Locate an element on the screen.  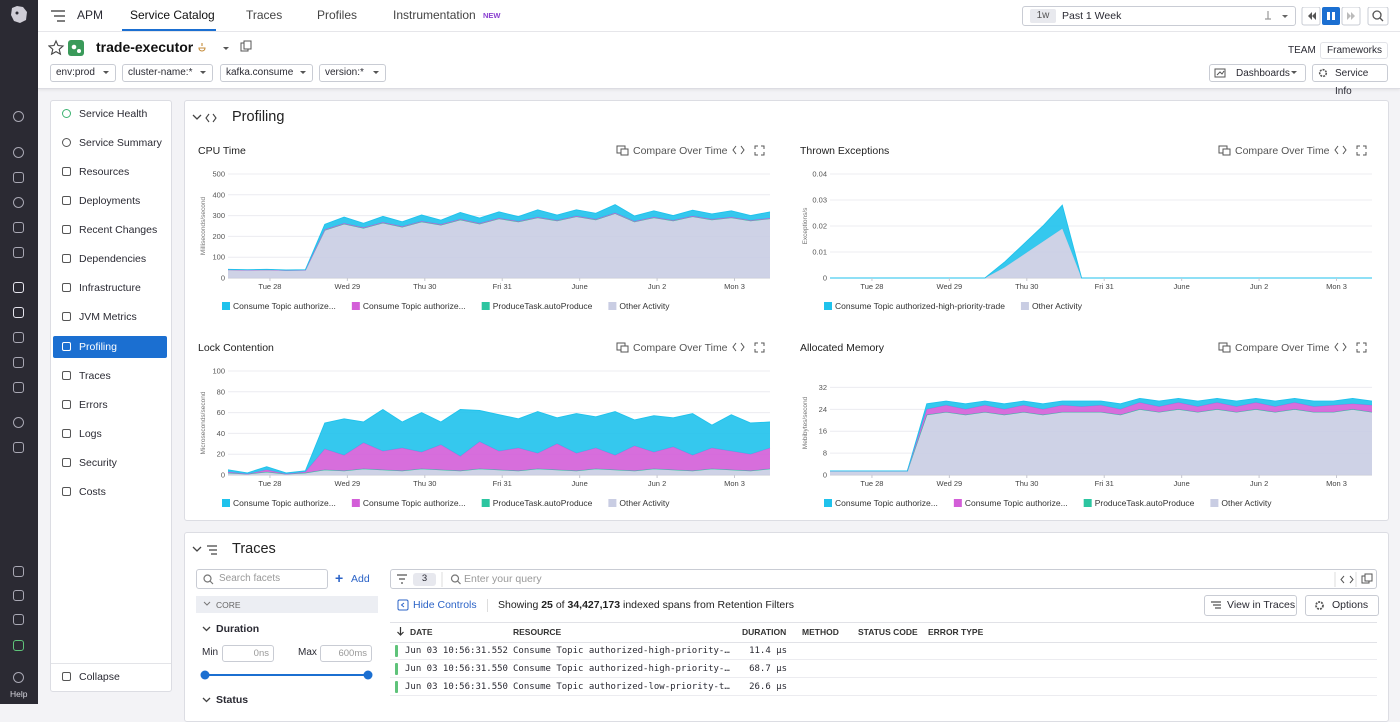
tab: Traces is located at coordinates (264, 15).